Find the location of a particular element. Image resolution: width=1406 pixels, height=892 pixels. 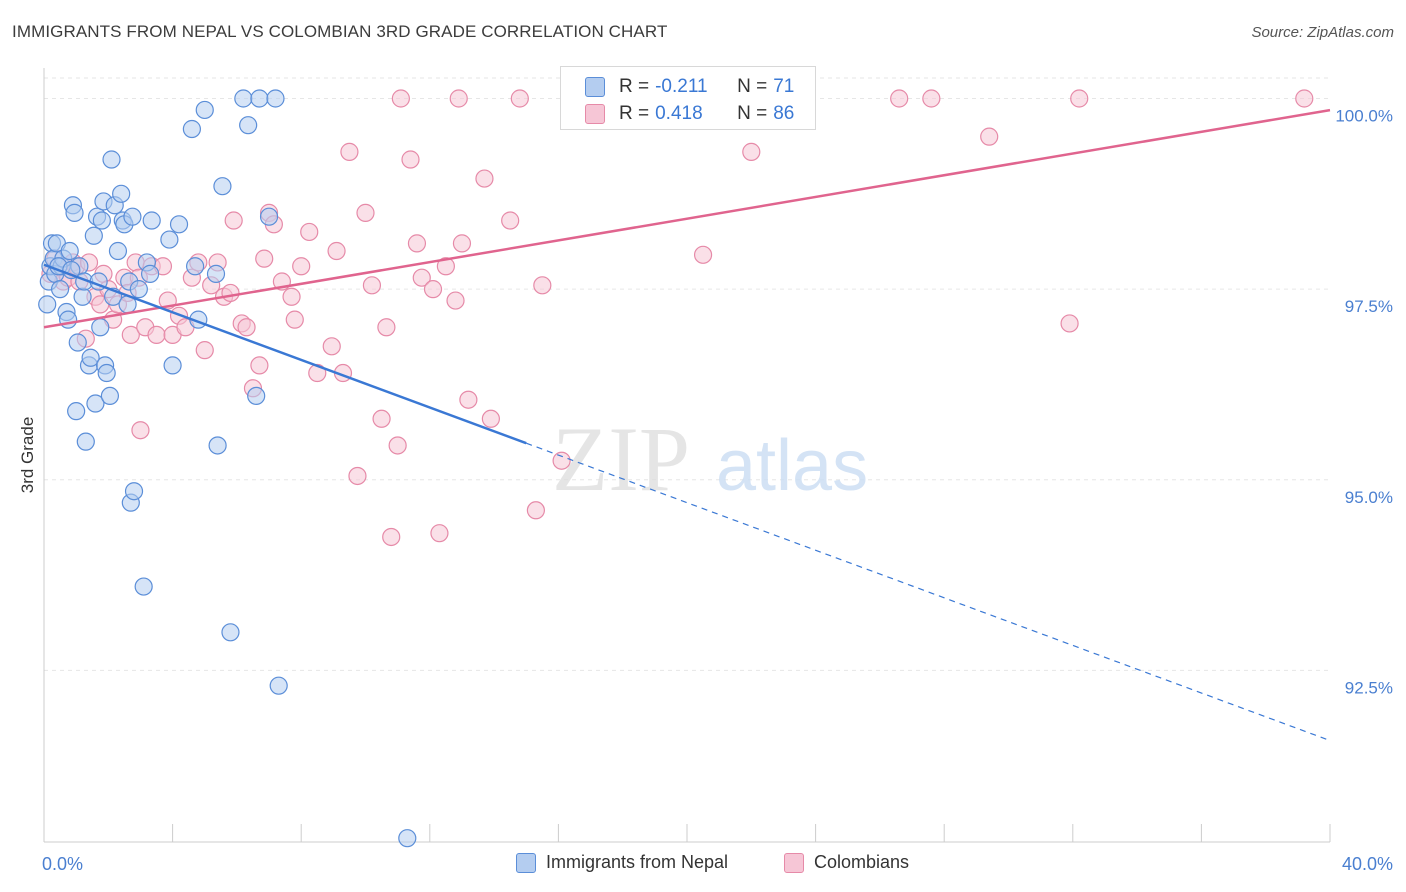

r-value: 0.418 is located at coordinates (679, 113).